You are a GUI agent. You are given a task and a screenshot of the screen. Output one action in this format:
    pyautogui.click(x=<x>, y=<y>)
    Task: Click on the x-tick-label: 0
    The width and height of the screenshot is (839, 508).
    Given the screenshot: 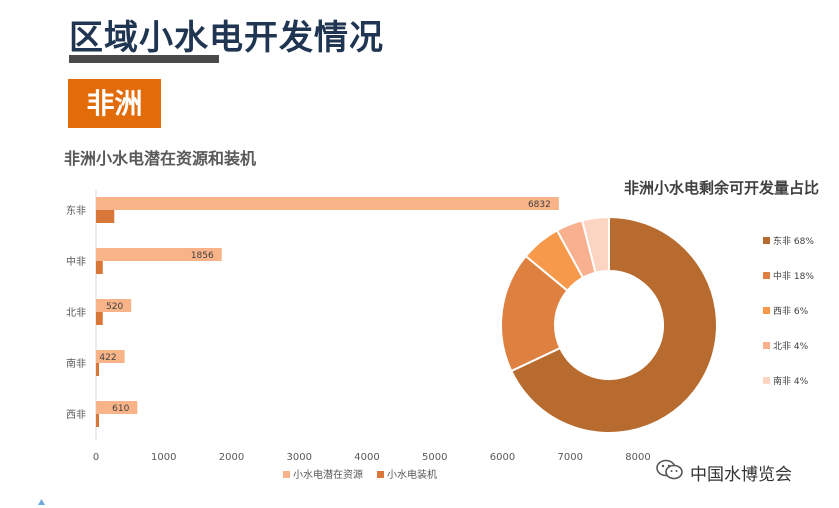 What is the action you would take?
    pyautogui.click(x=96, y=457)
    